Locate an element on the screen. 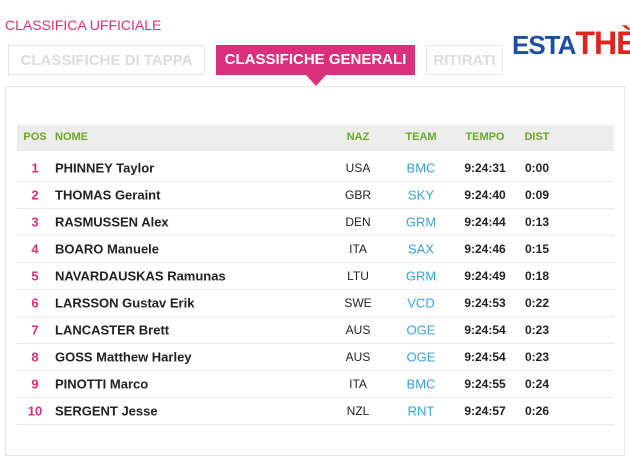  table-header is located at coordinates (315, 138).